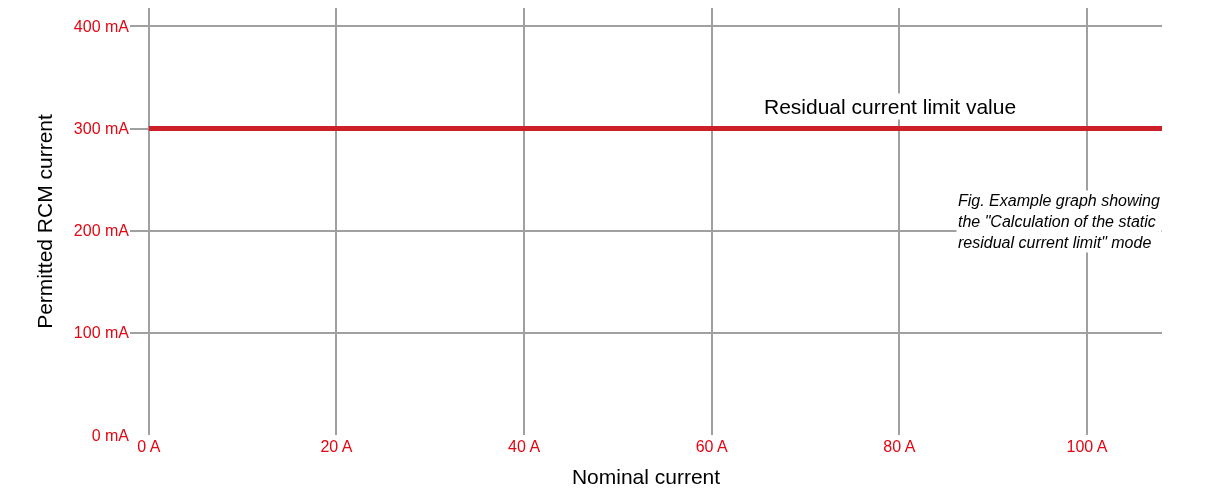 The height and width of the screenshot is (497, 1211). Describe the element at coordinates (712, 446) in the screenshot. I see `x-tick-label: 60 A` at that location.